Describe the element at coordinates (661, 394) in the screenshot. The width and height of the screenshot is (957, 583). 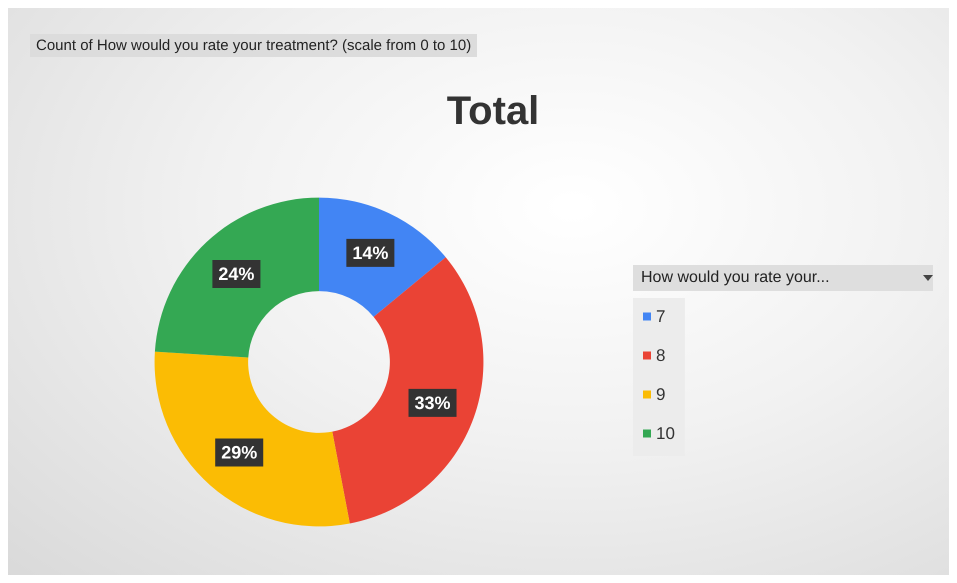
I see `legend-label: 9` at that location.